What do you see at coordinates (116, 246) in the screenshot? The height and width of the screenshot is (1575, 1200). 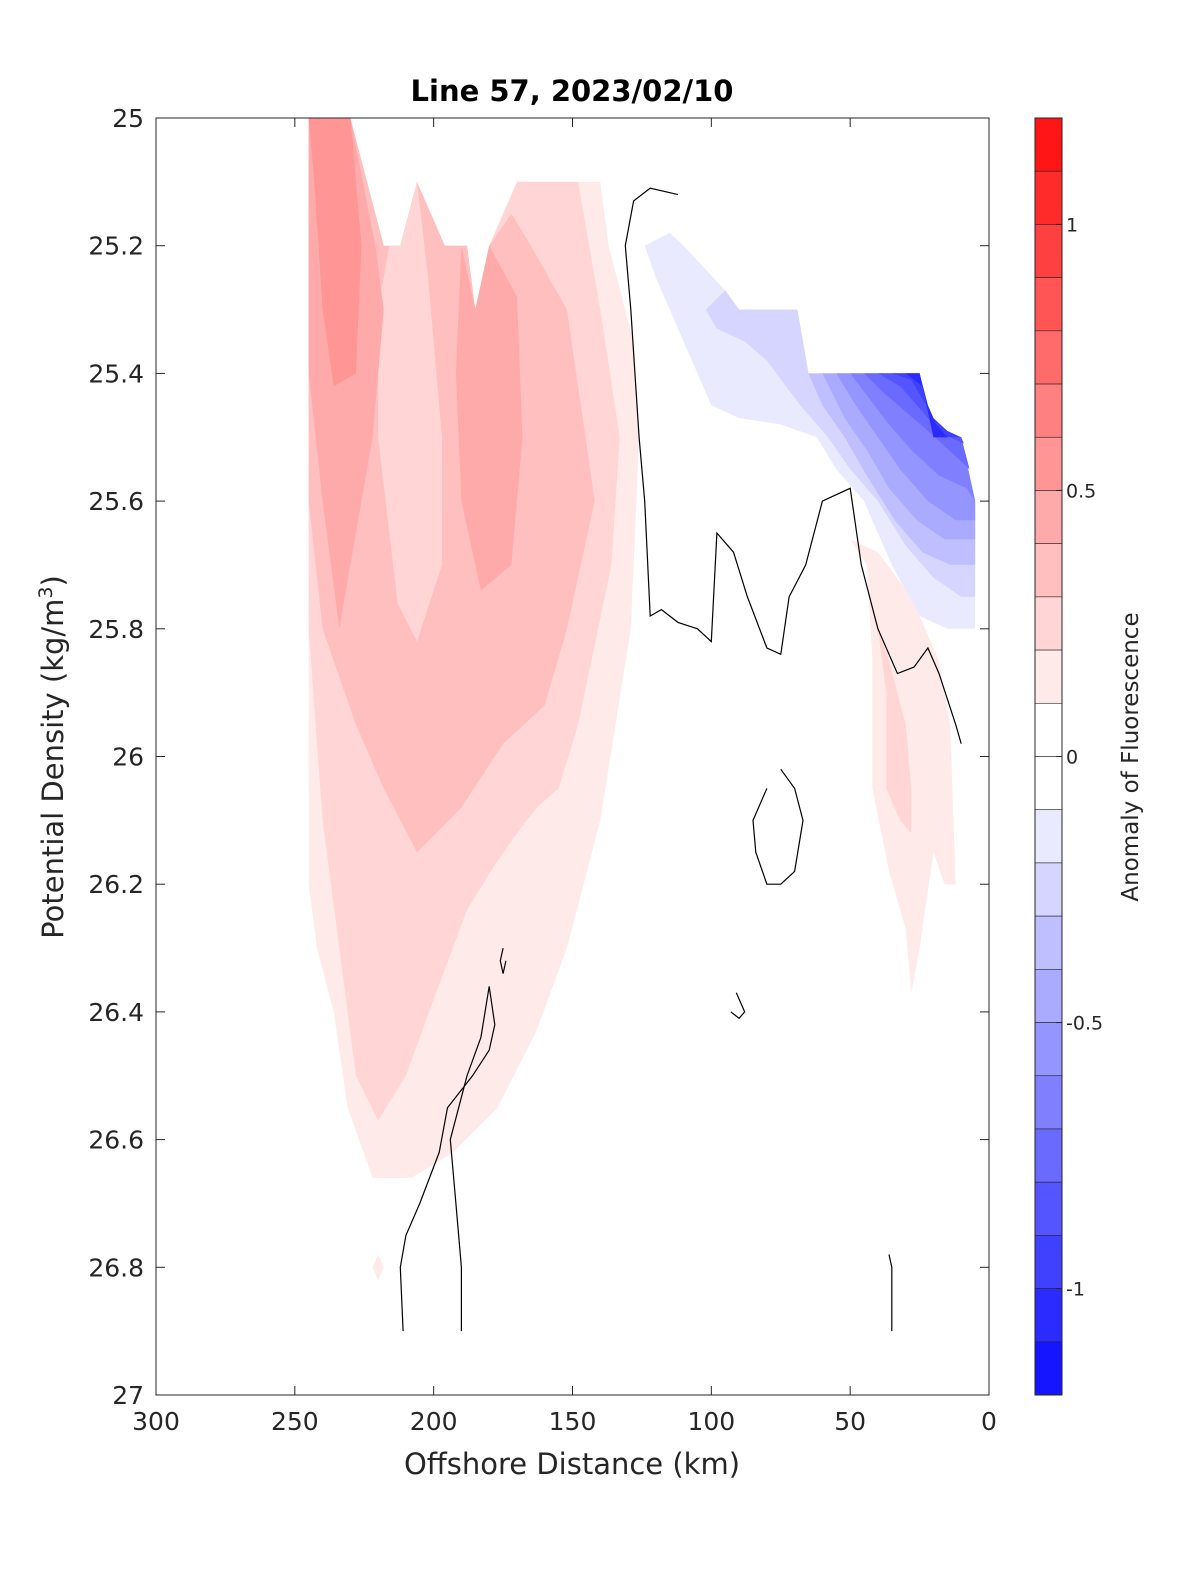 I see `y-tick-label-1: 25.2` at bounding box center [116, 246].